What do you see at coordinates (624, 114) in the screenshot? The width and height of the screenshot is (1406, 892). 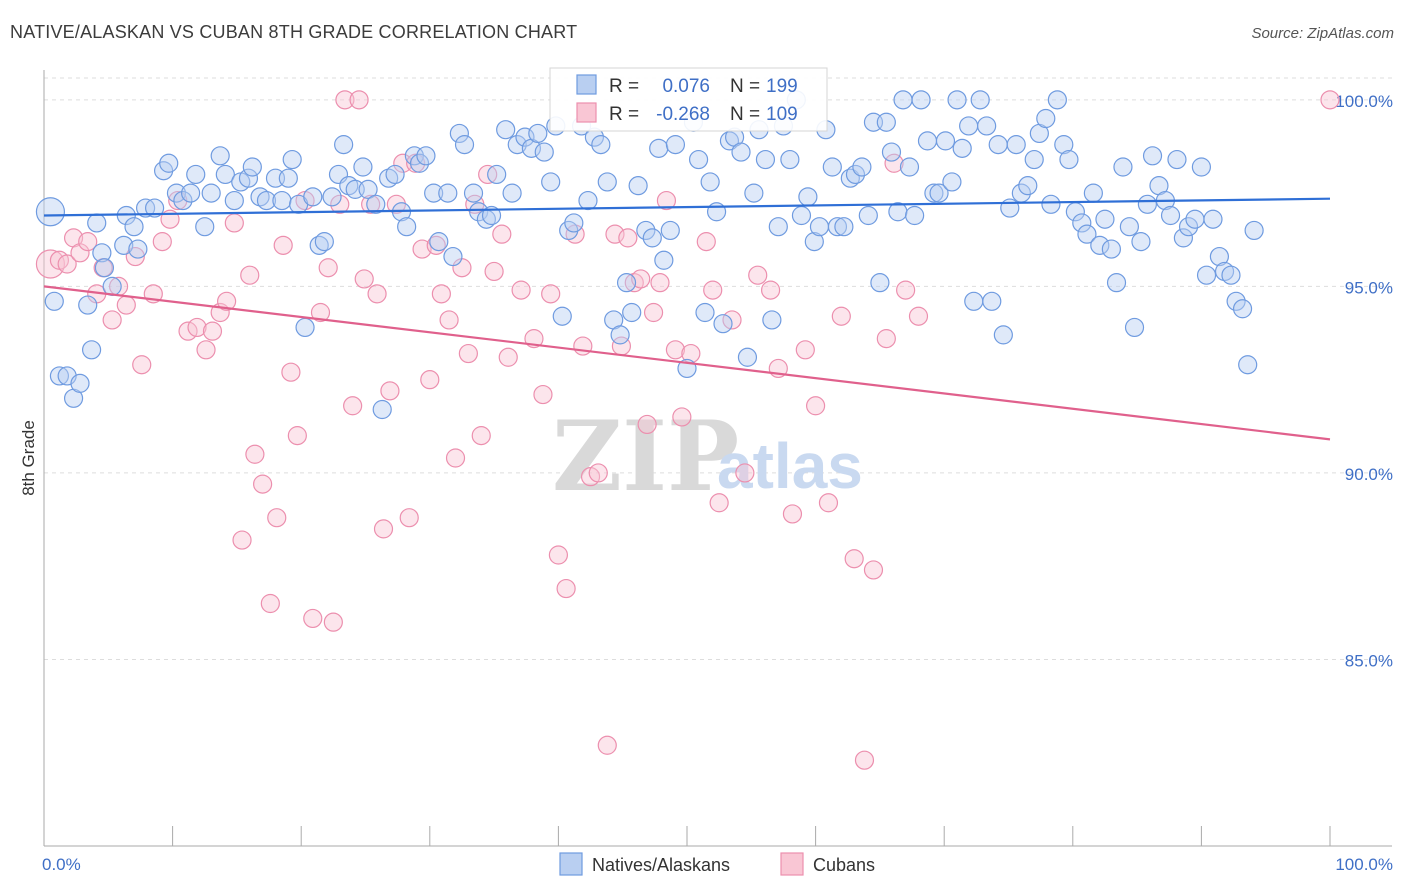 I see `stats-r-label-2: R =` at bounding box center [624, 114].